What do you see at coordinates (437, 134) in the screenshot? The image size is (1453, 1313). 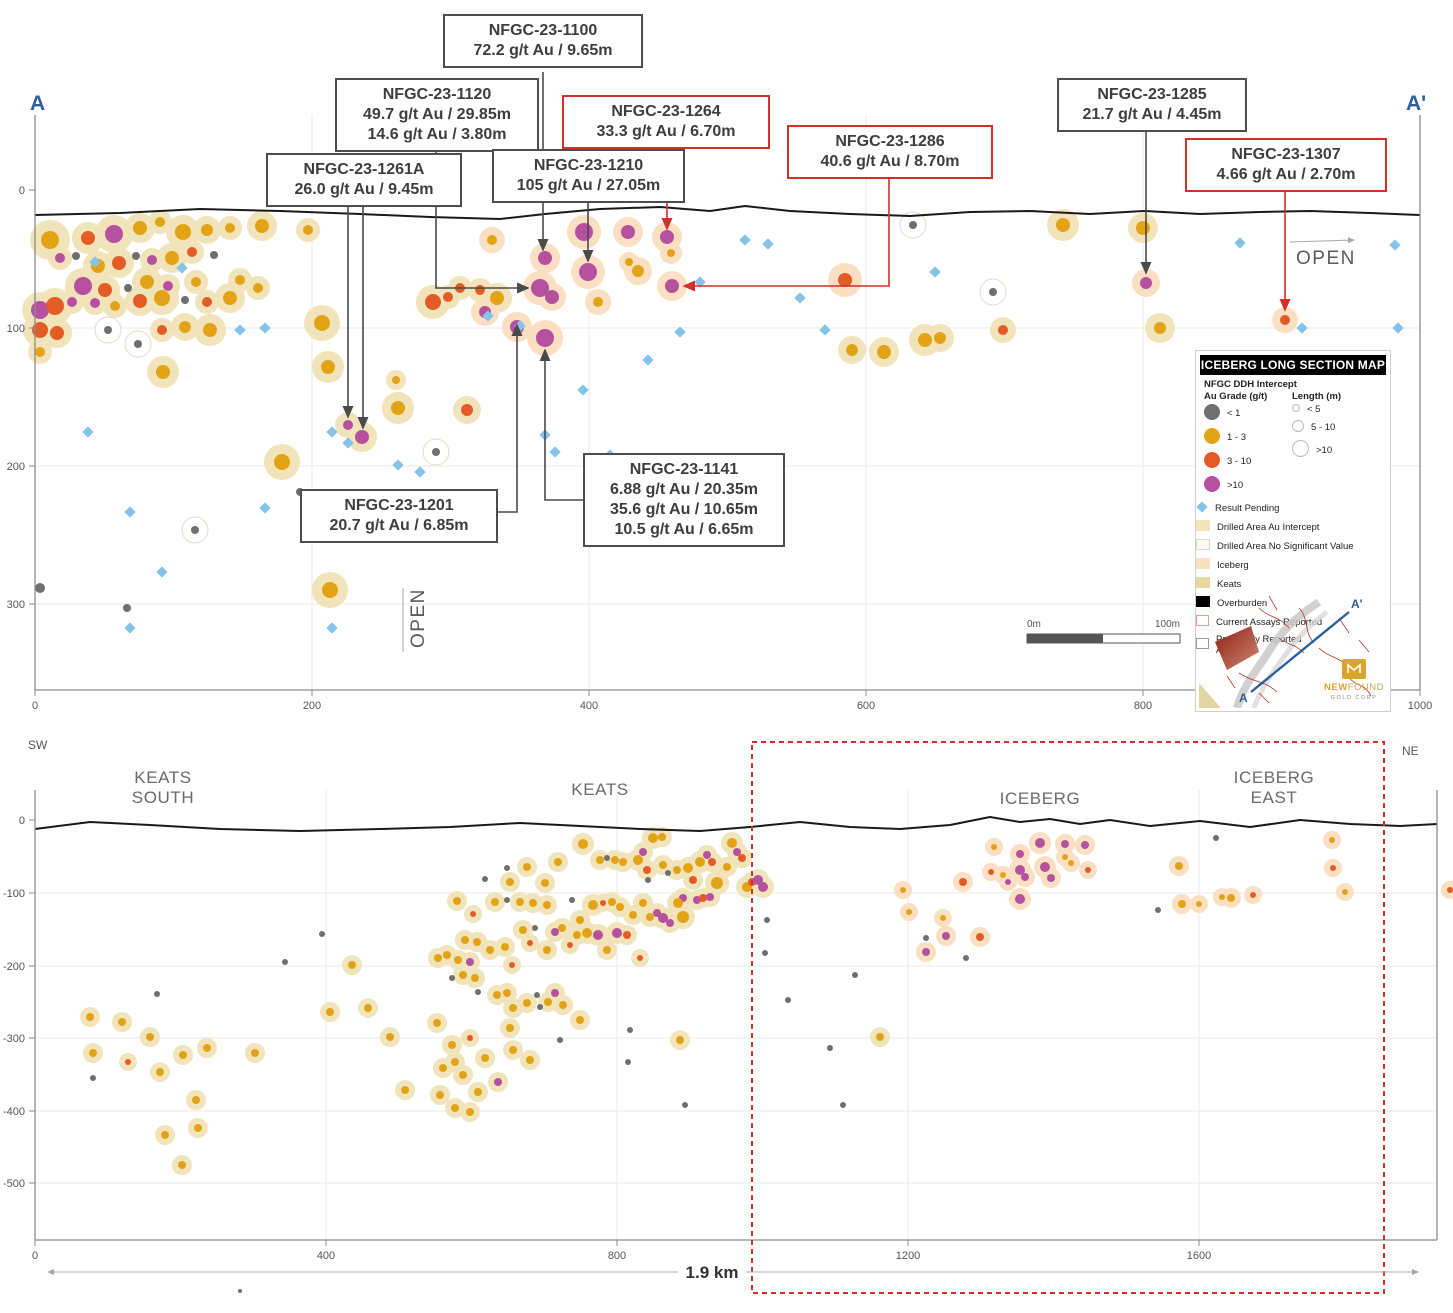 I see `callout-intercept: 14.6 g/t Au / 3.80m` at bounding box center [437, 134].